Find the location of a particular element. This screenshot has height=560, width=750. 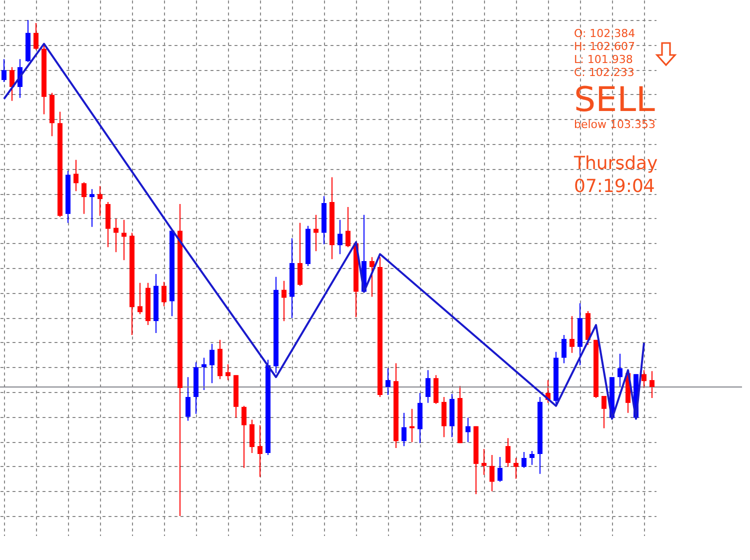

annotation: O: 102.384 is located at coordinates (605, 33).